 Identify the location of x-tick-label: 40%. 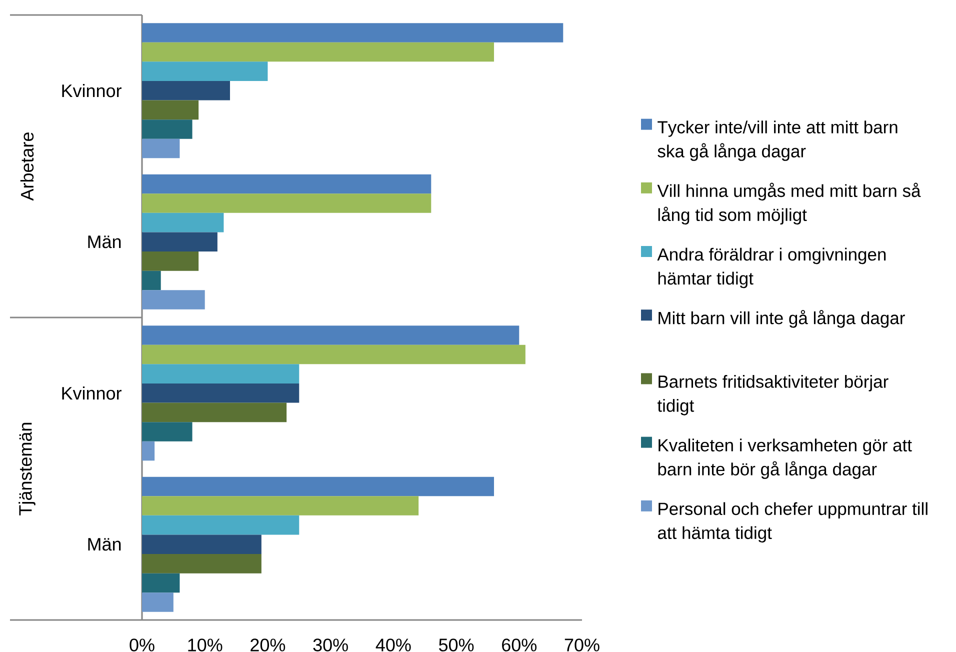
(393, 645).